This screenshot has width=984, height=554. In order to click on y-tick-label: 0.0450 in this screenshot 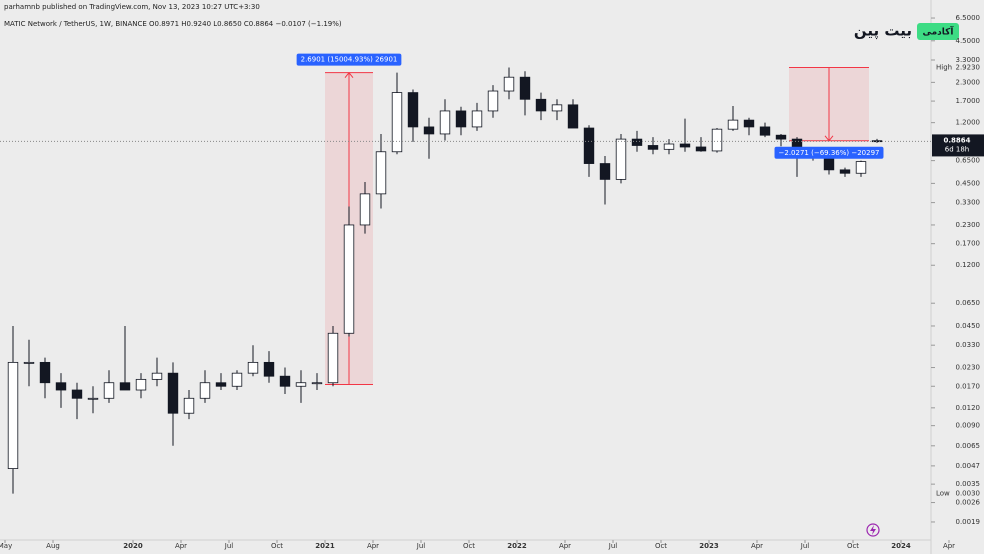, I will do `click(968, 326)`.